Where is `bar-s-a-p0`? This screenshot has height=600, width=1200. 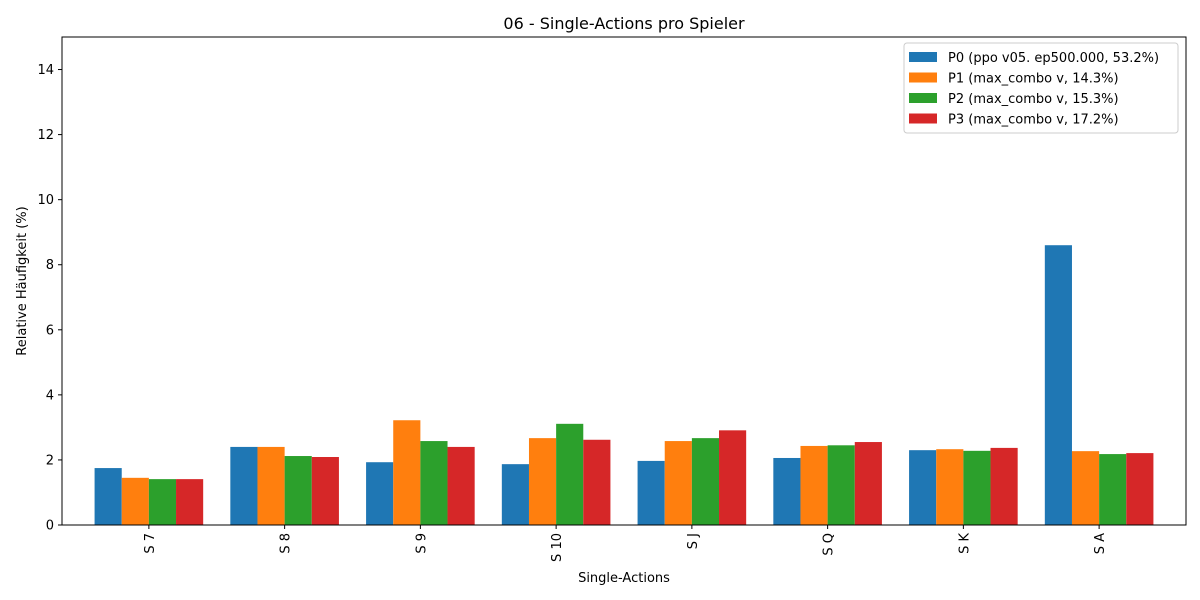
bar-s-a-p0 is located at coordinates (1058, 385).